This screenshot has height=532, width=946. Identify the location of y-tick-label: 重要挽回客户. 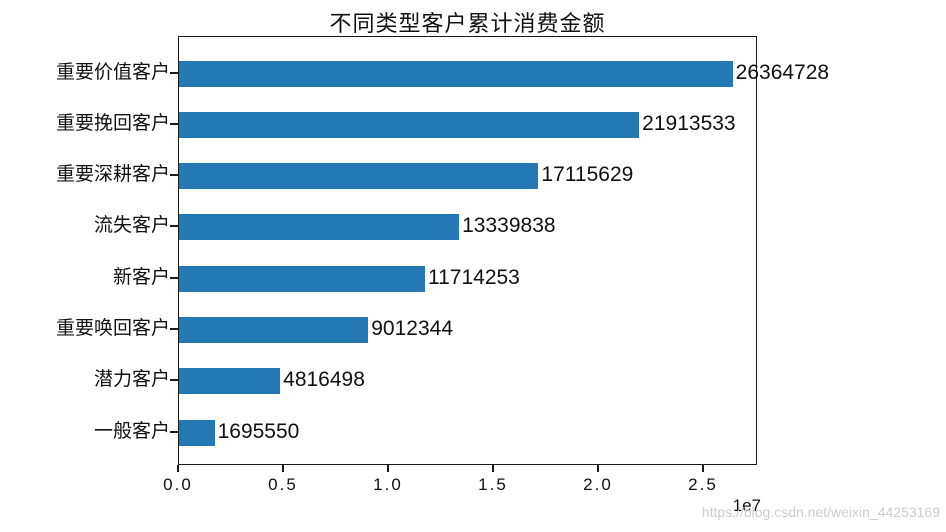
(112, 123).